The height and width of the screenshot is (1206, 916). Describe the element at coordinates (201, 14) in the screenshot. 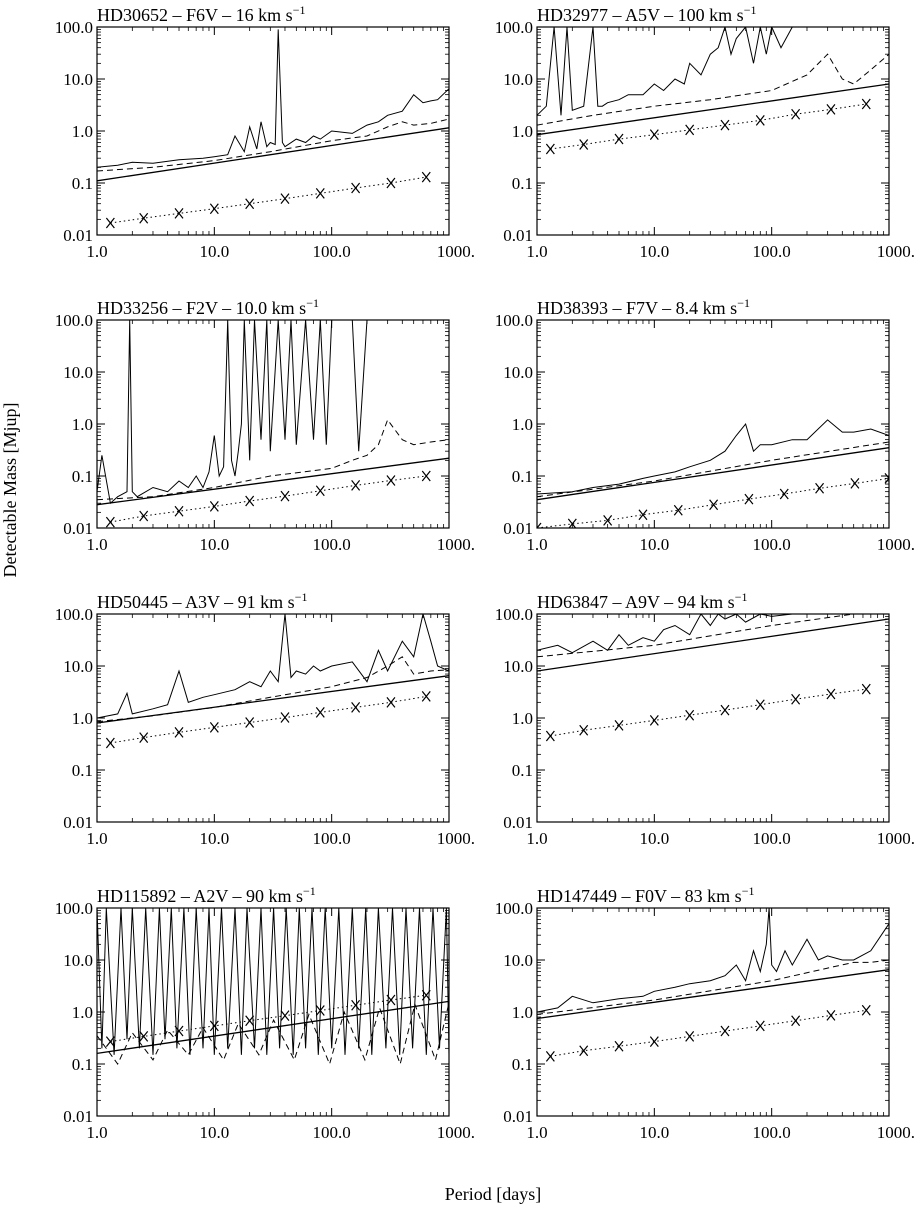

I see `panel-title: HD30652 – F6V – 16 km s−1` at that location.